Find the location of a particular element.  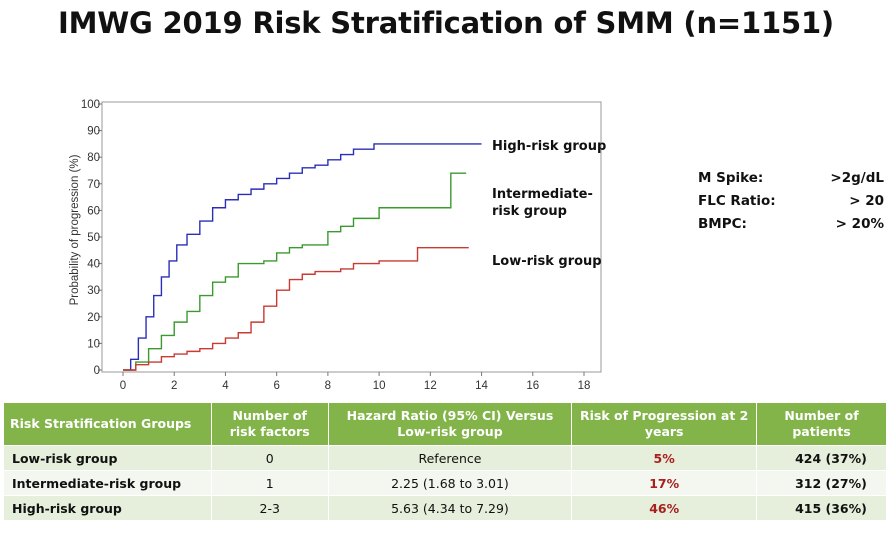

x-tick-label: 0 is located at coordinates (123, 386).